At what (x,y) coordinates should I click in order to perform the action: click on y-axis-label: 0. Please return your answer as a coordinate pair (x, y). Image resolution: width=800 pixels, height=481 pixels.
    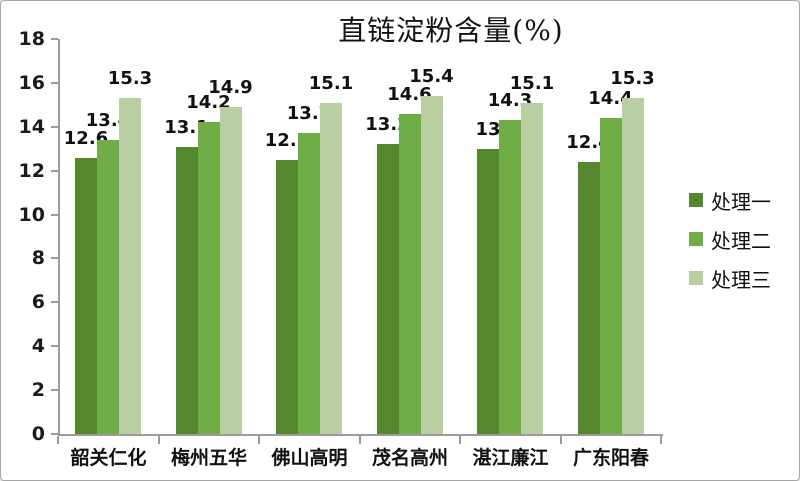
    Looking at the image, I should click on (38, 434).